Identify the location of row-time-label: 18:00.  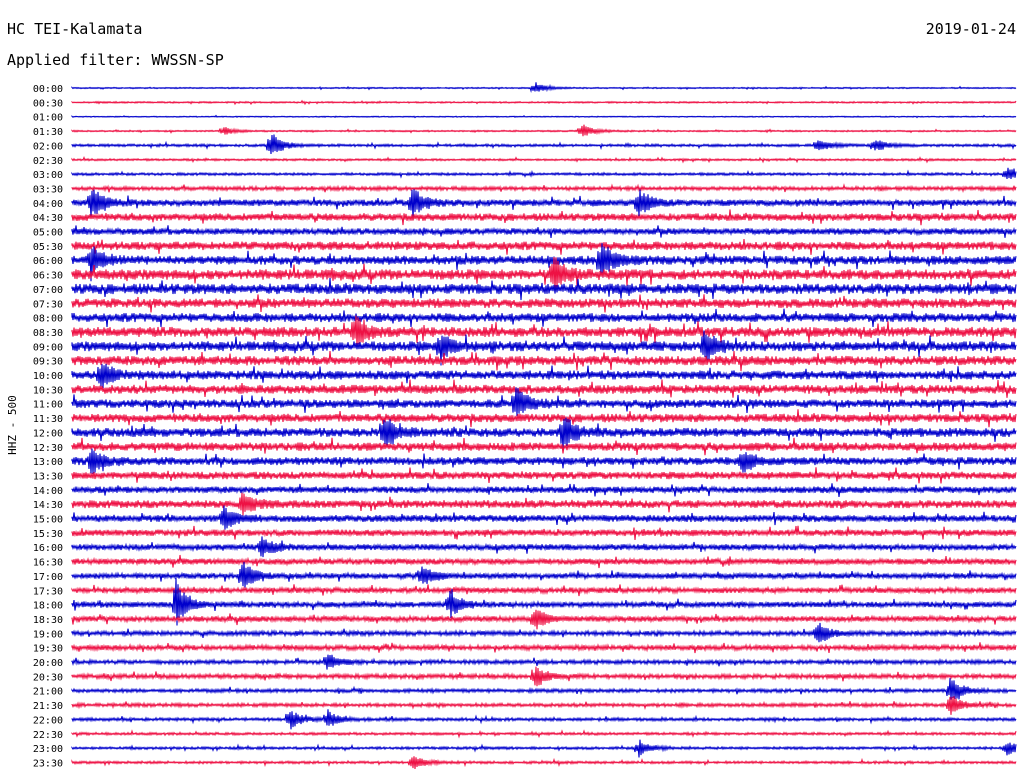
(48, 606).